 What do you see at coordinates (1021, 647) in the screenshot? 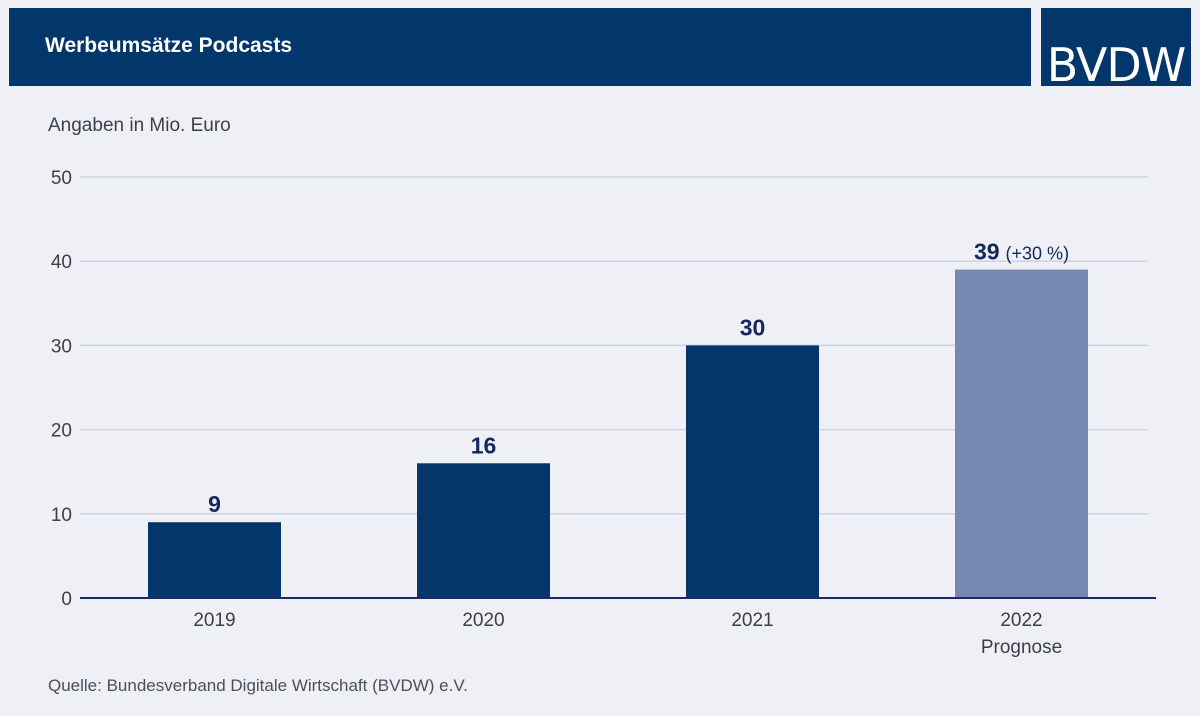
I see `x-tick-sublabel-2022: Prognose` at bounding box center [1021, 647].